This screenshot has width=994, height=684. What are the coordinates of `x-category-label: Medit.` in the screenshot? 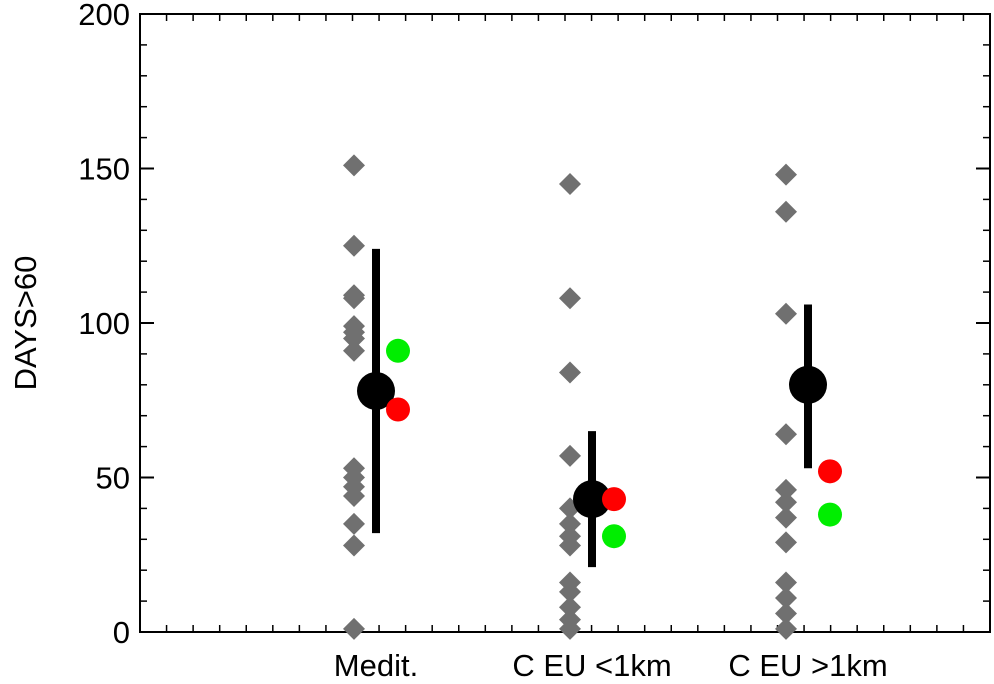 It's located at (376, 665).